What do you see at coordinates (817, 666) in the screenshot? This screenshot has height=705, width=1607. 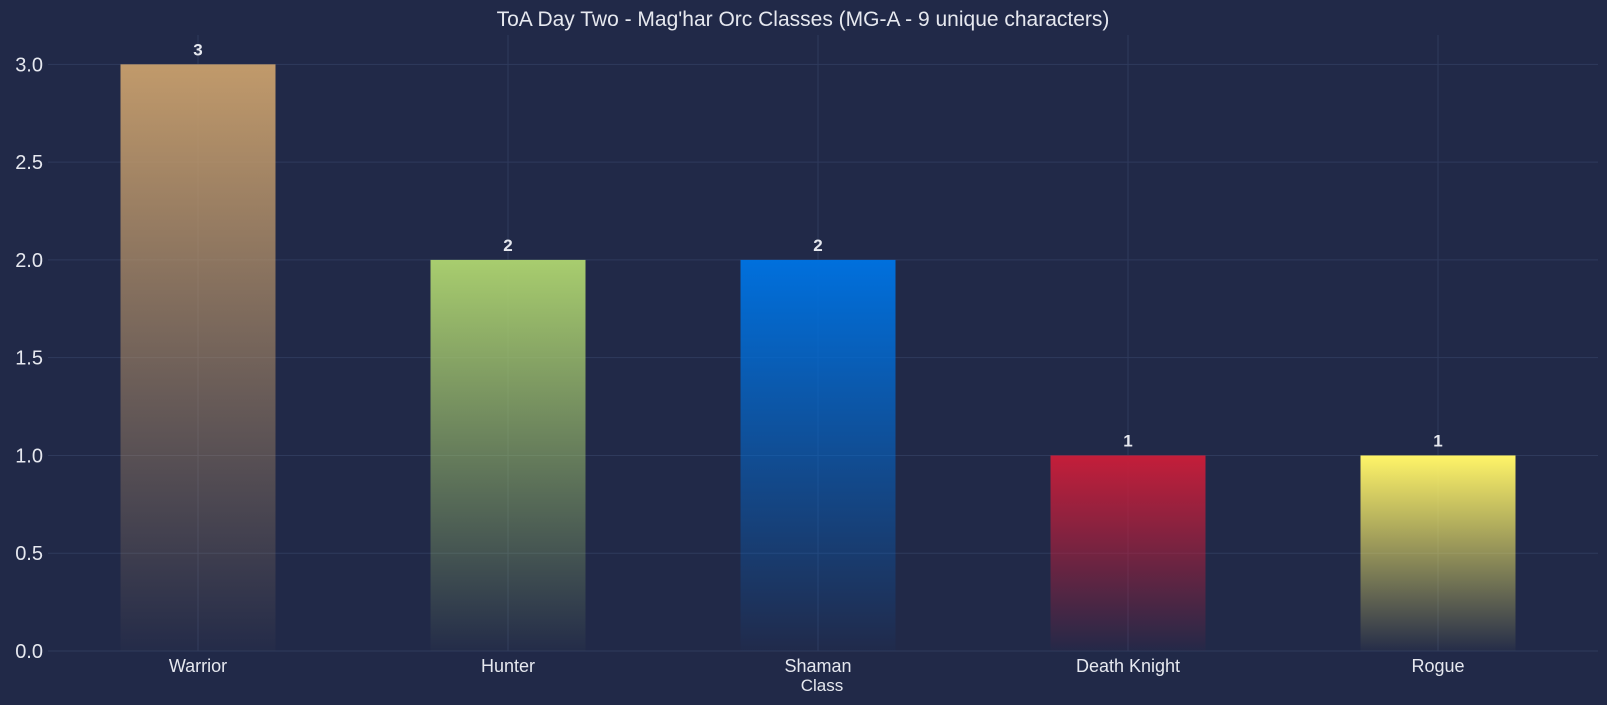 I see `x-tick-label: Shaman` at bounding box center [817, 666].